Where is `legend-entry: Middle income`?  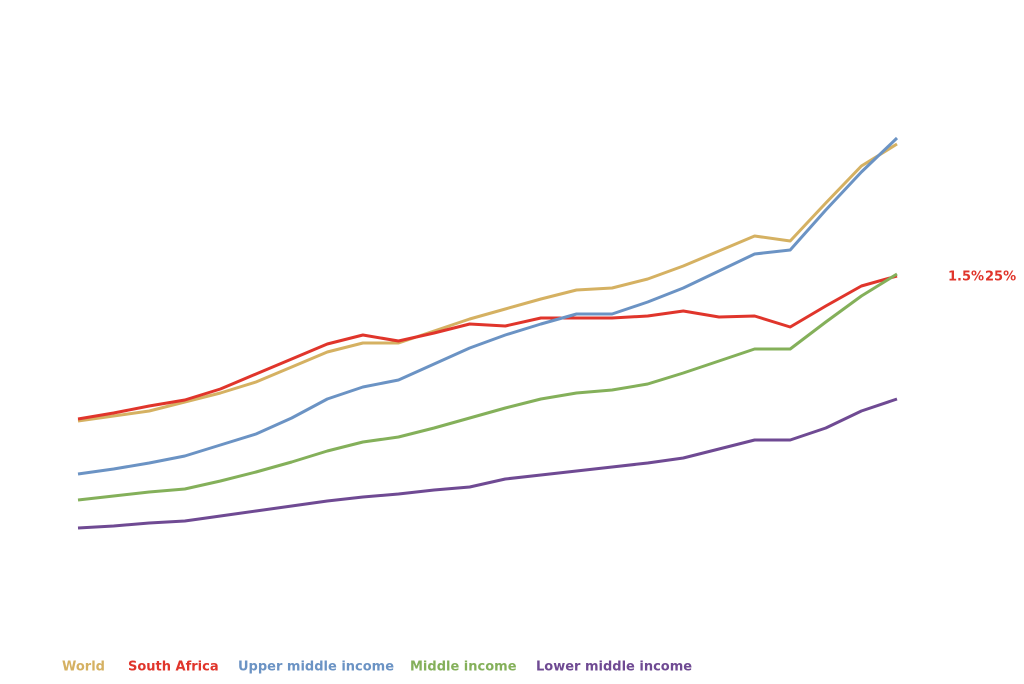
legend-entry: Middle income is located at coordinates (463, 667).